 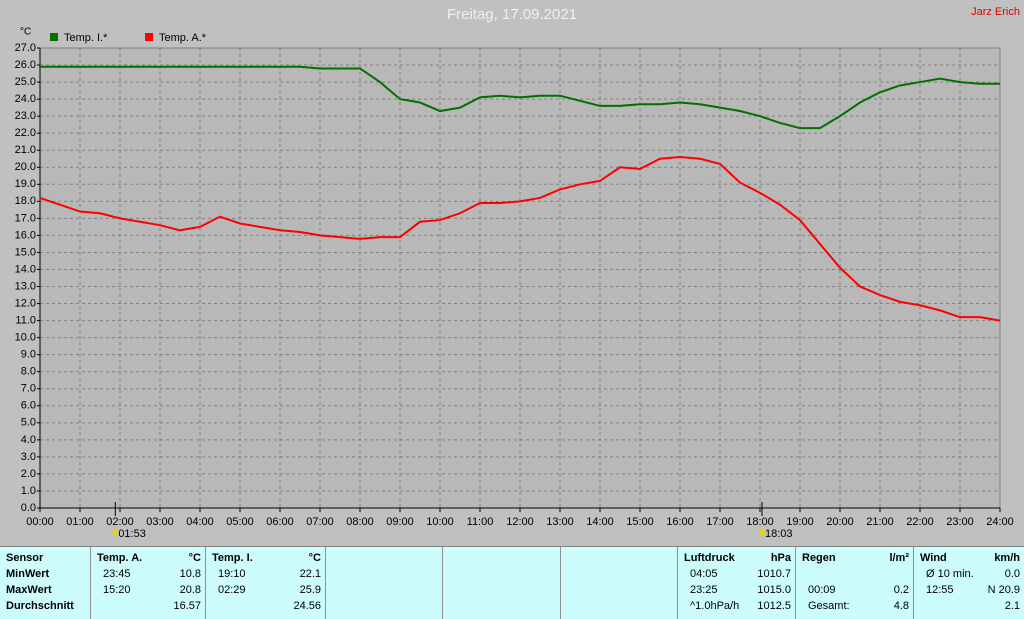 What do you see at coordinates (25, 116) in the screenshot?
I see `y-tick-label: 23.0` at bounding box center [25, 116].